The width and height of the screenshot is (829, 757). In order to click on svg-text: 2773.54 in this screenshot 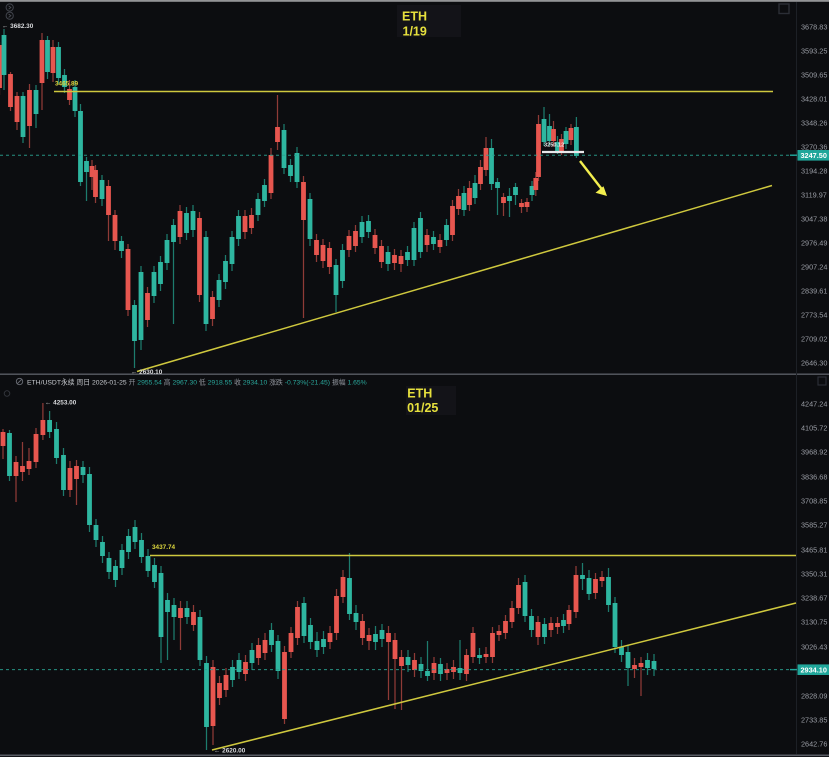, I will do `click(814, 315)`.